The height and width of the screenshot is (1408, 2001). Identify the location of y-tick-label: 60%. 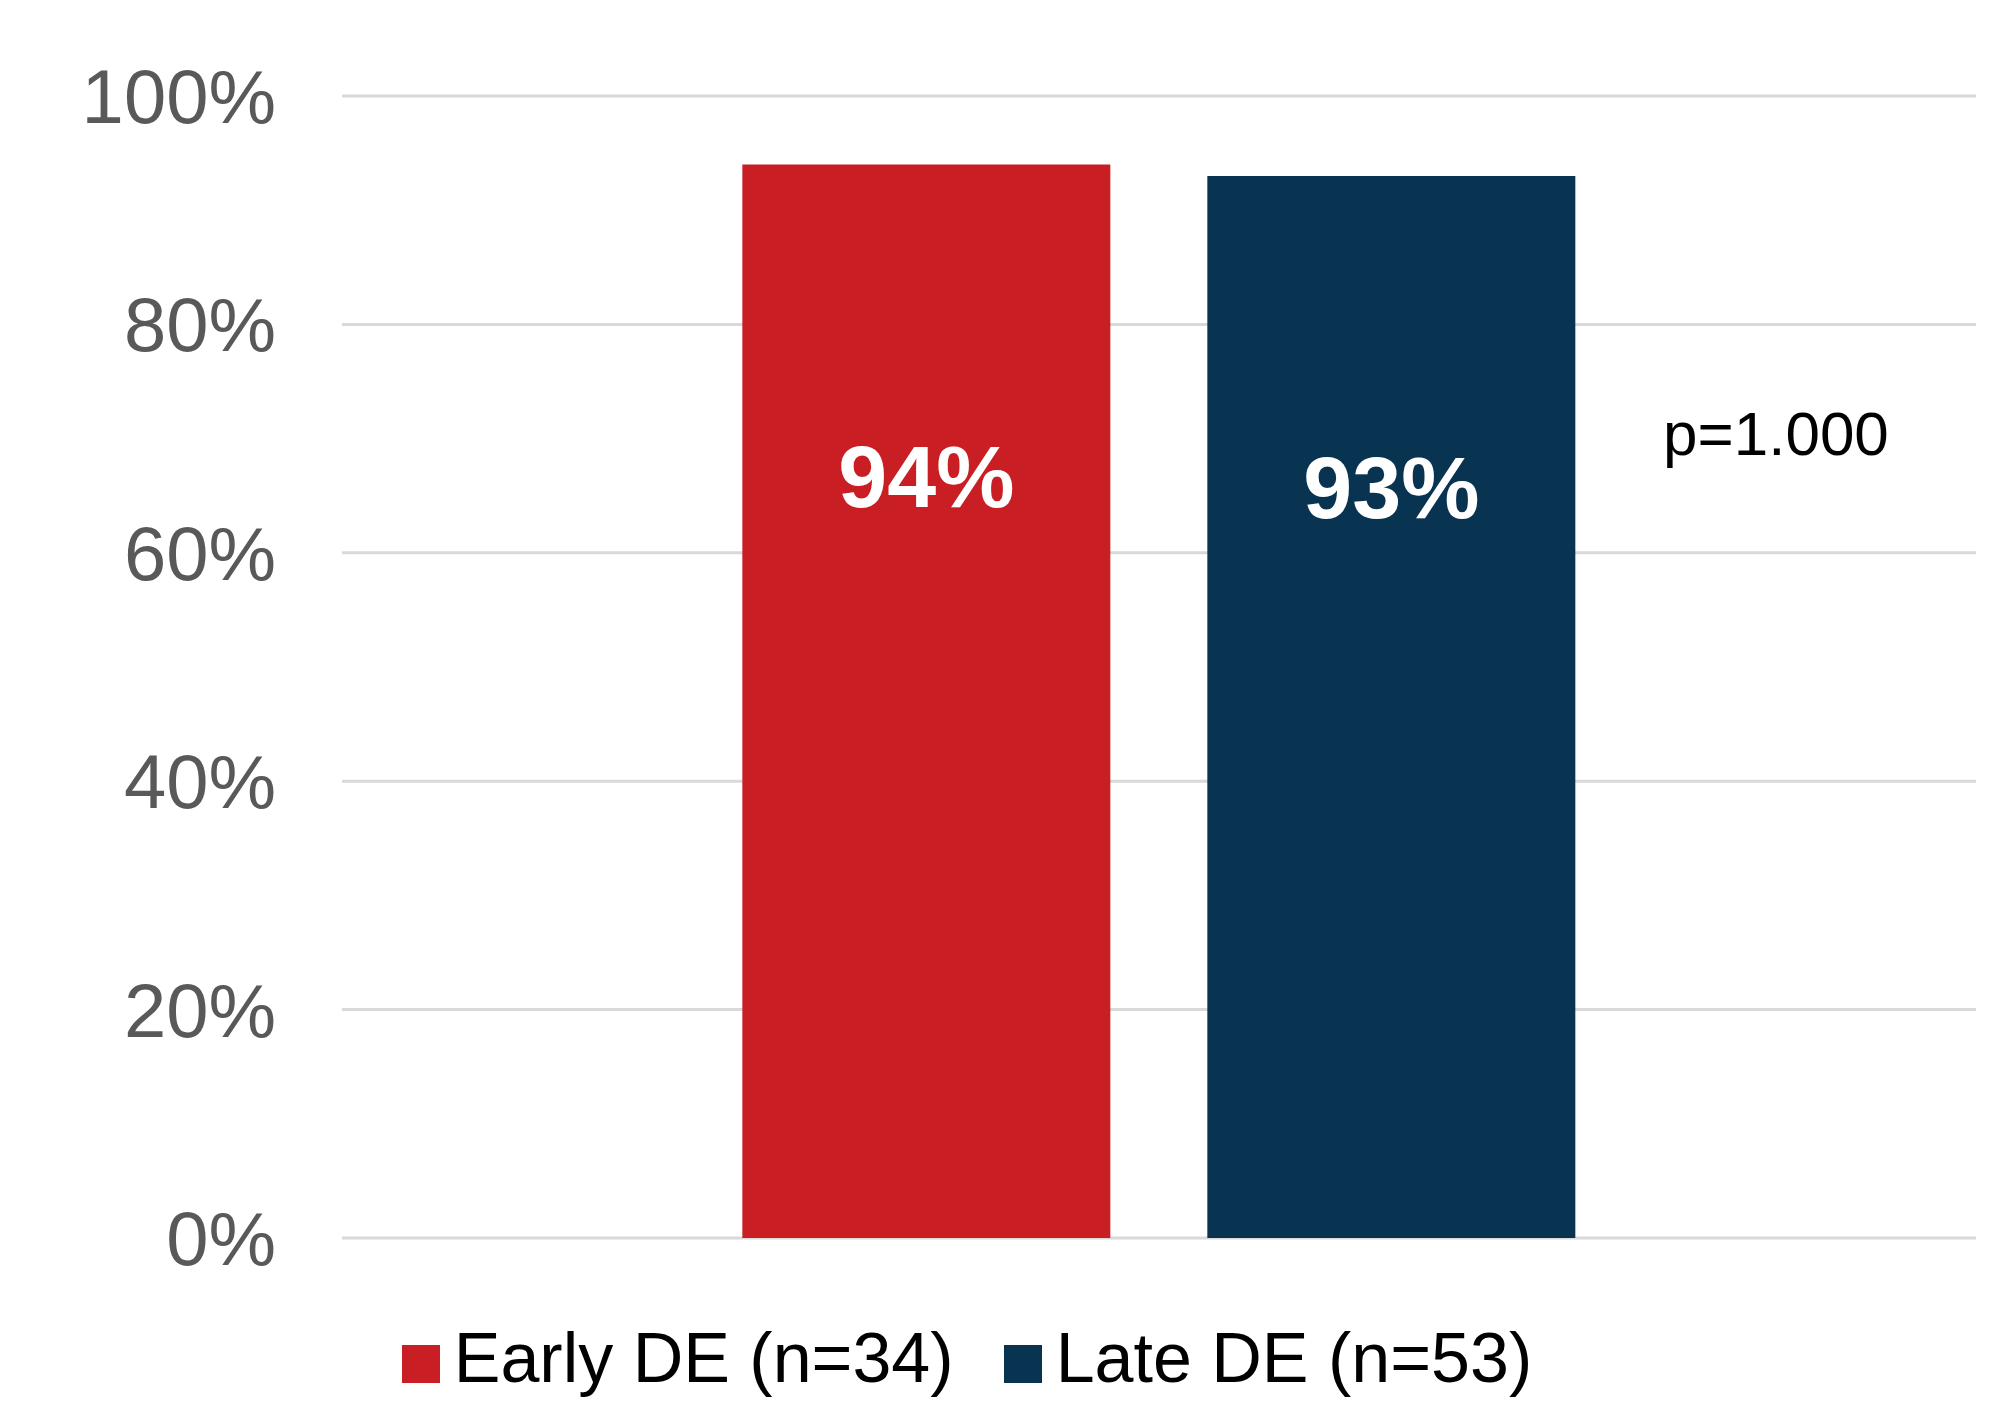
(199, 553).